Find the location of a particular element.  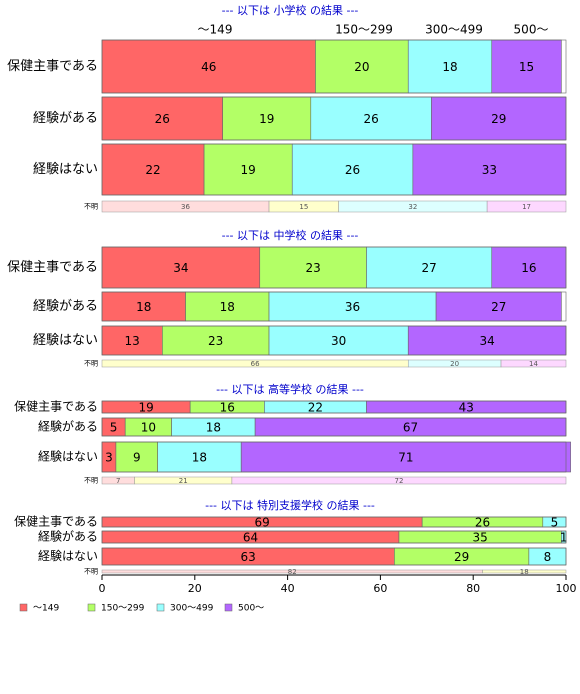

data-label: 67 is located at coordinates (410, 428).